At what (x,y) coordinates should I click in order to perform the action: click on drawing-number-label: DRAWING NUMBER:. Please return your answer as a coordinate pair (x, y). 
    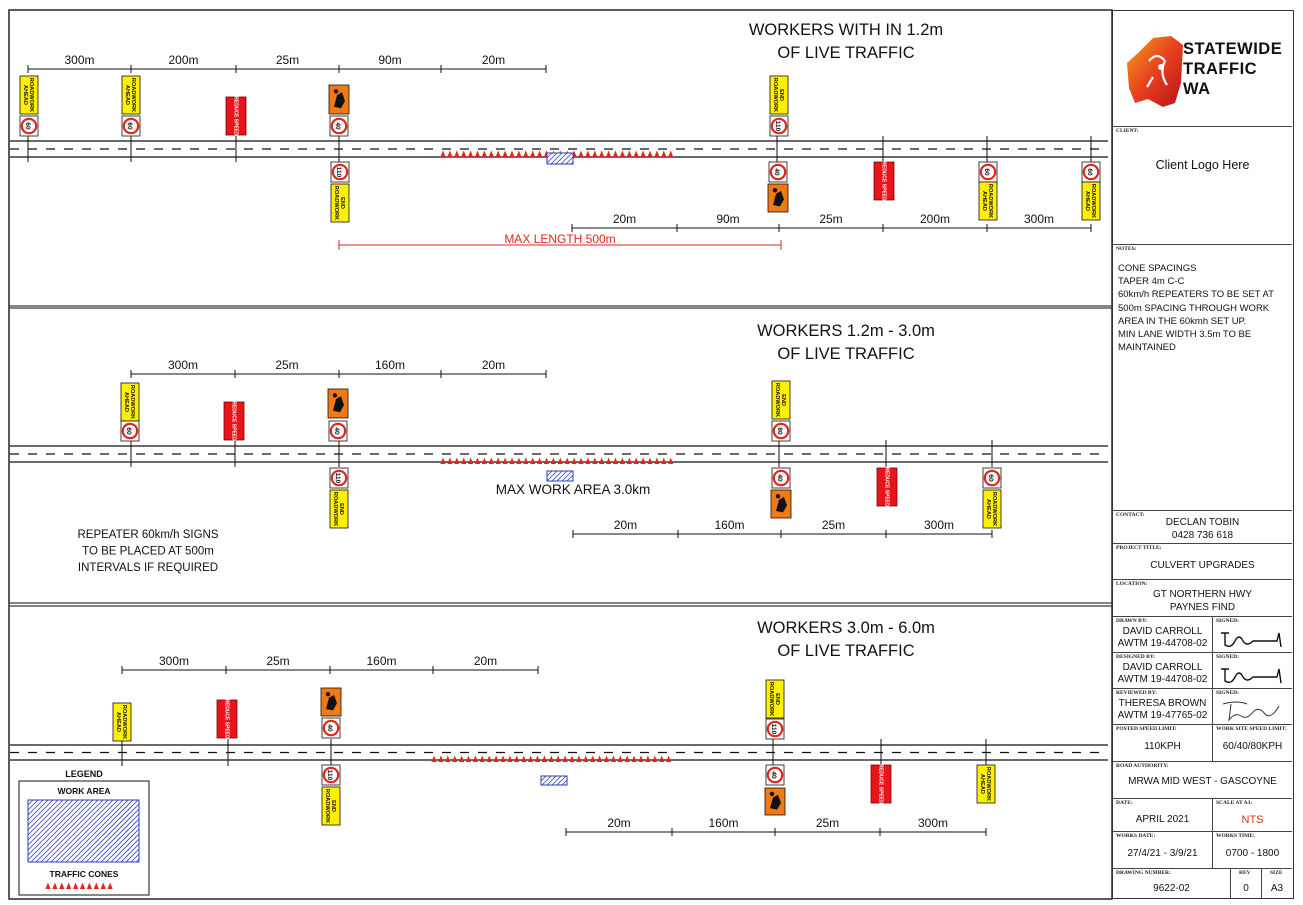
    Looking at the image, I should click on (1143, 873).